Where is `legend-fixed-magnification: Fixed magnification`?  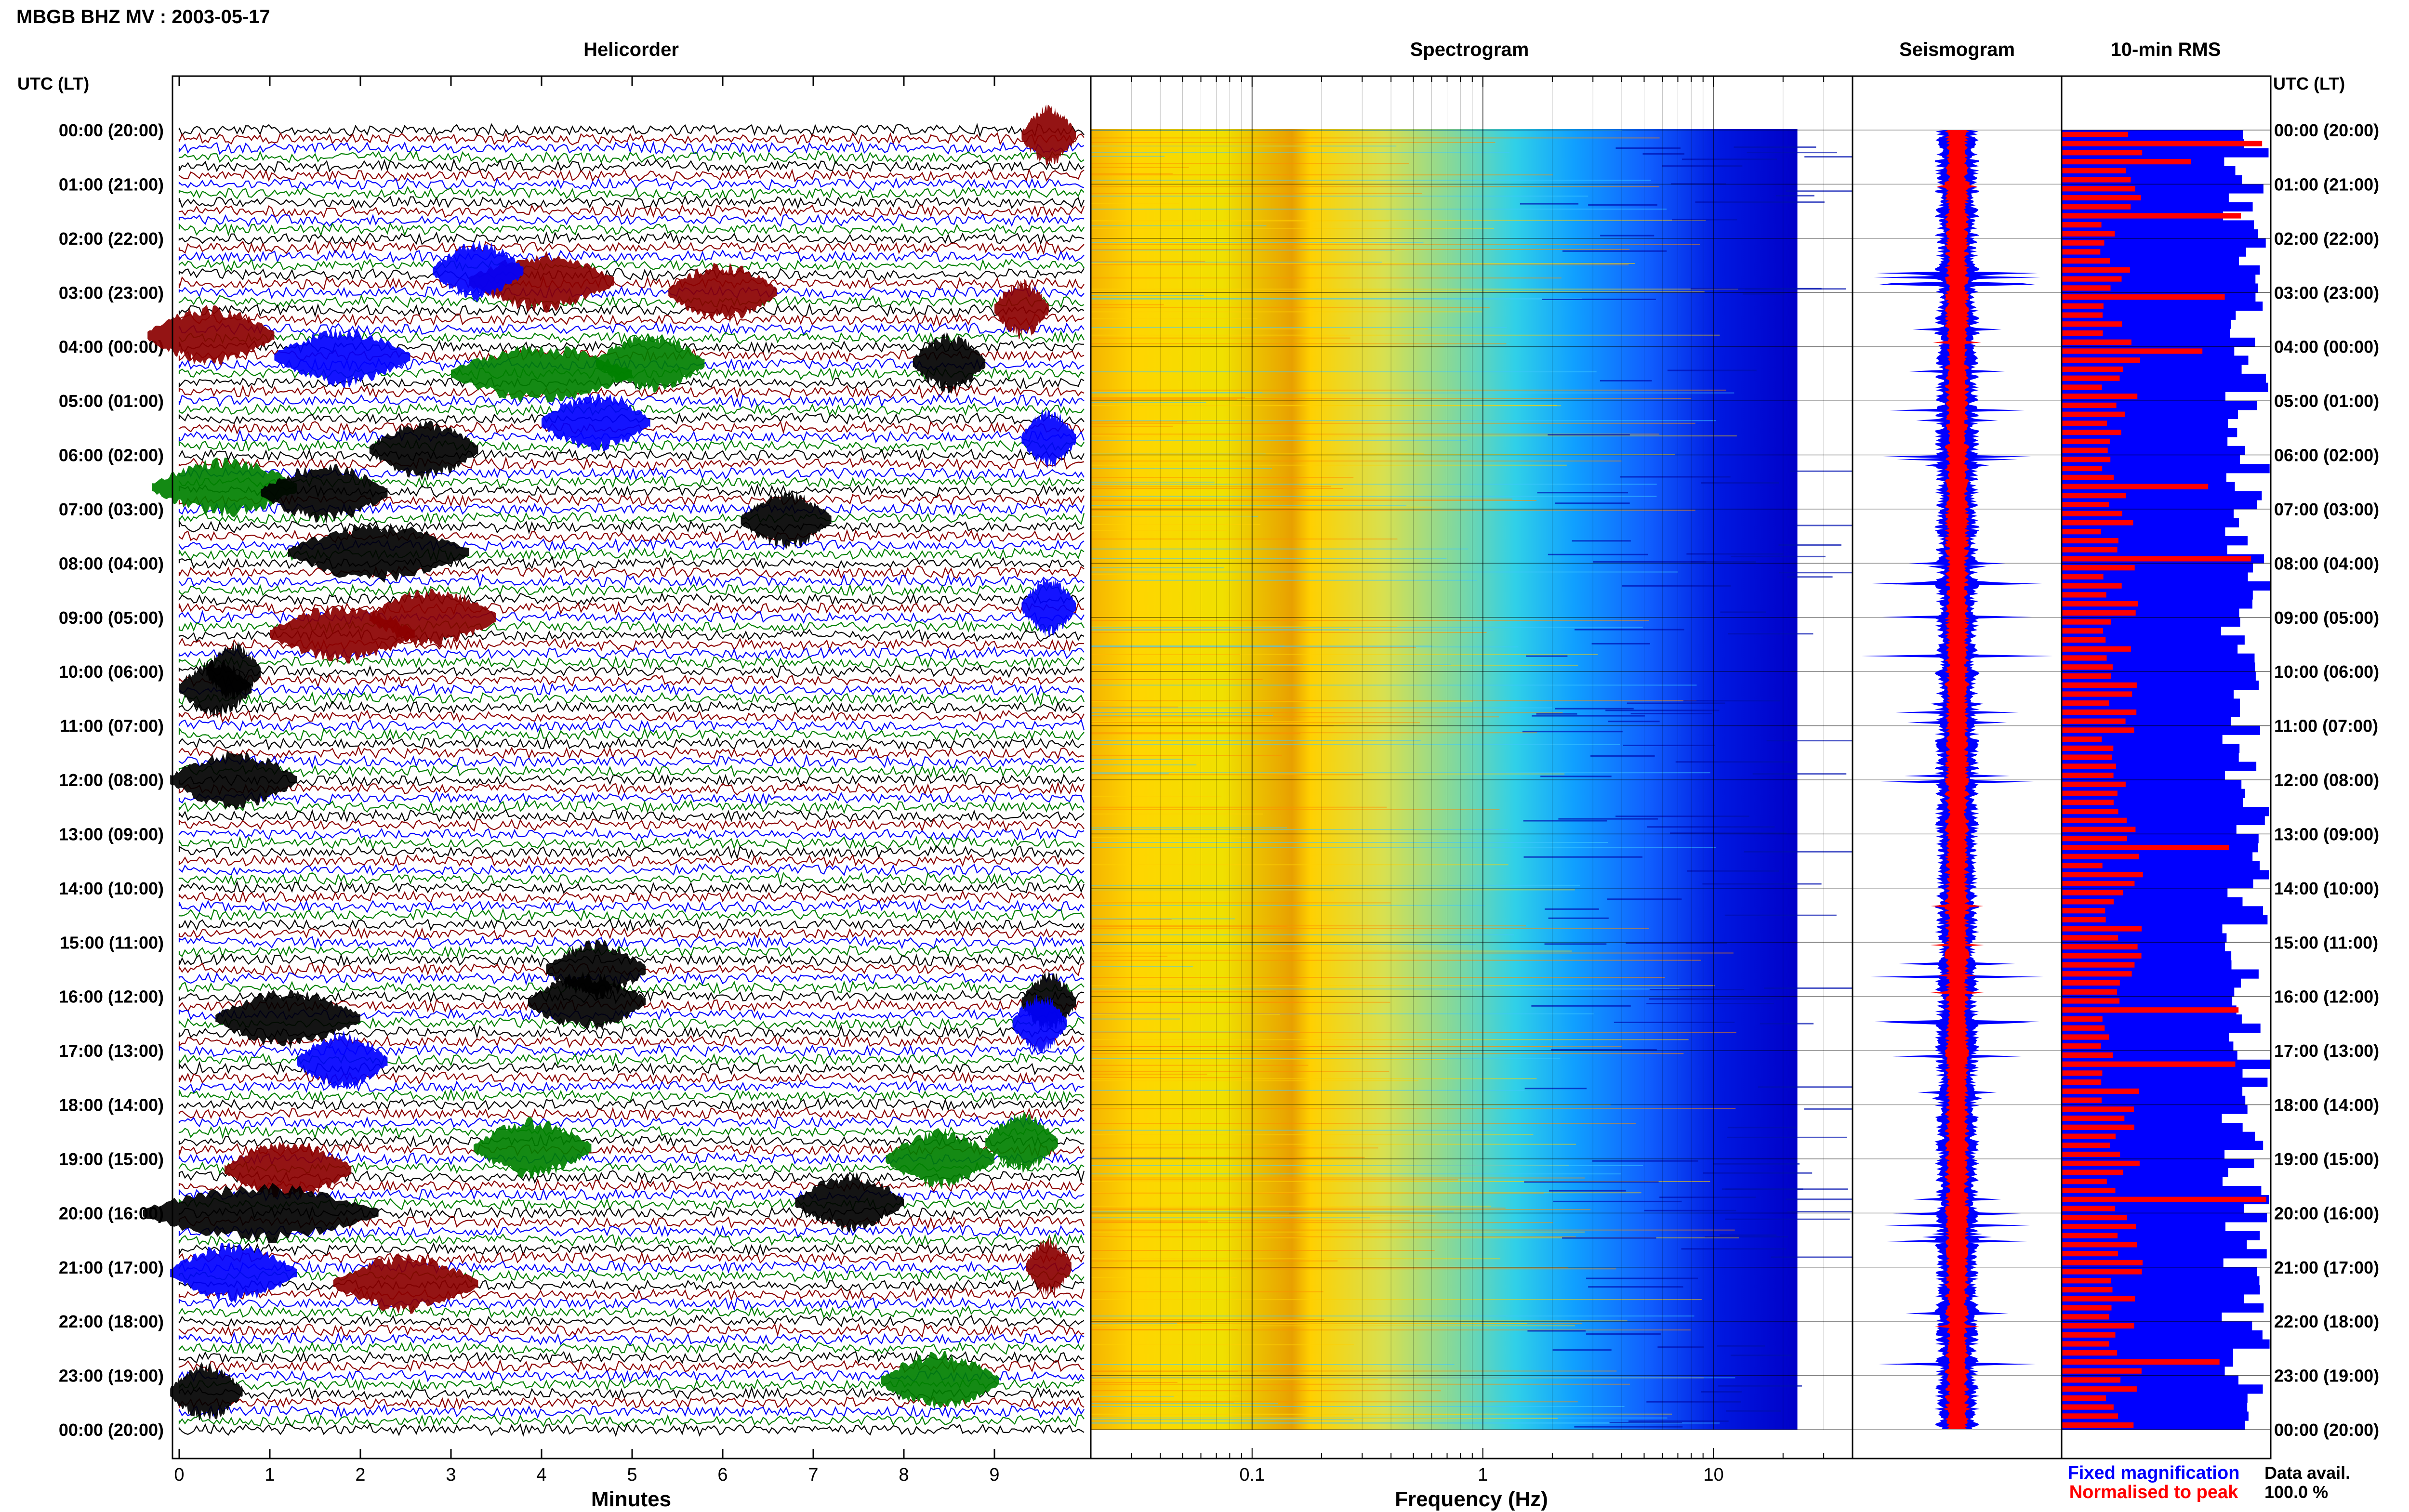
legend-fixed-magnification: Fixed magnification is located at coordinates (2154, 1473).